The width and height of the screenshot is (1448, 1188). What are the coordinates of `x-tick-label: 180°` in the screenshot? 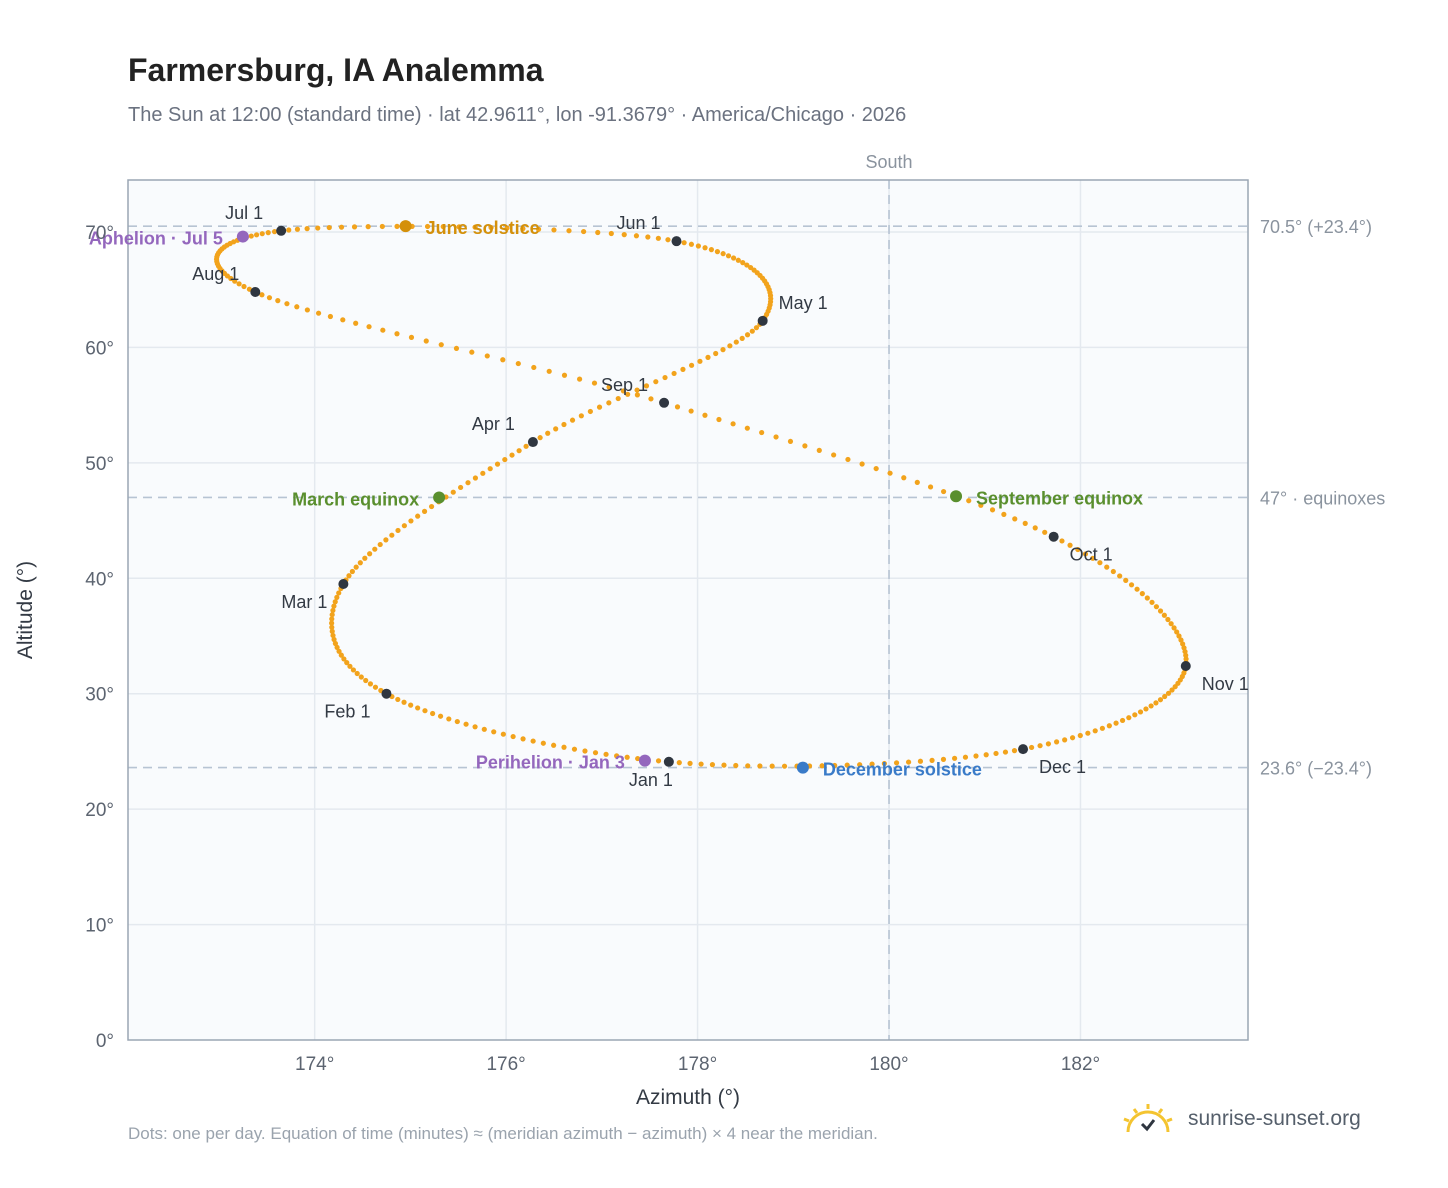 It's located at (888, 1064).